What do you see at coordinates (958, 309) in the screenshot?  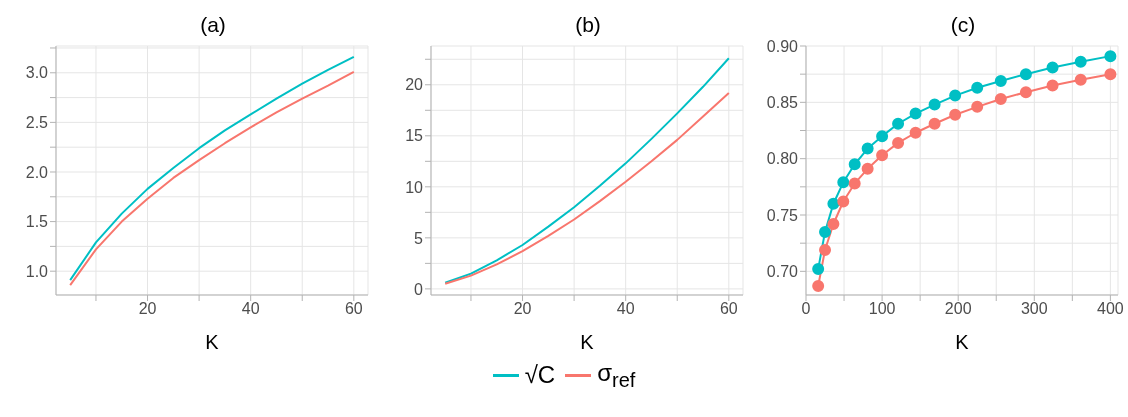 I see `x-tick-label: 200` at bounding box center [958, 309].